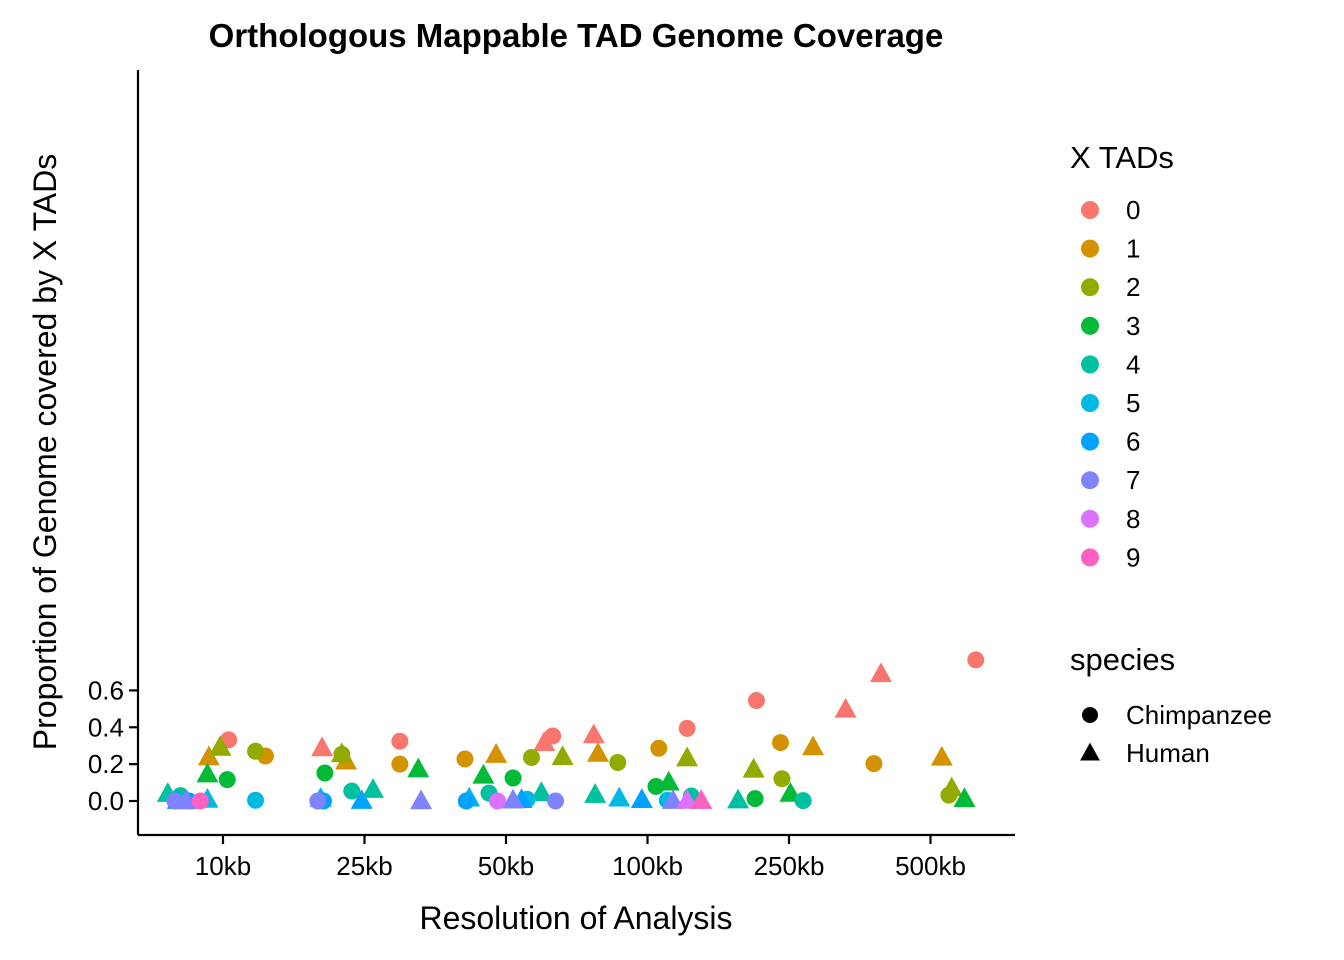  What do you see at coordinates (1090, 715) in the screenshot?
I see `legend-shape-circle-icon` at bounding box center [1090, 715].